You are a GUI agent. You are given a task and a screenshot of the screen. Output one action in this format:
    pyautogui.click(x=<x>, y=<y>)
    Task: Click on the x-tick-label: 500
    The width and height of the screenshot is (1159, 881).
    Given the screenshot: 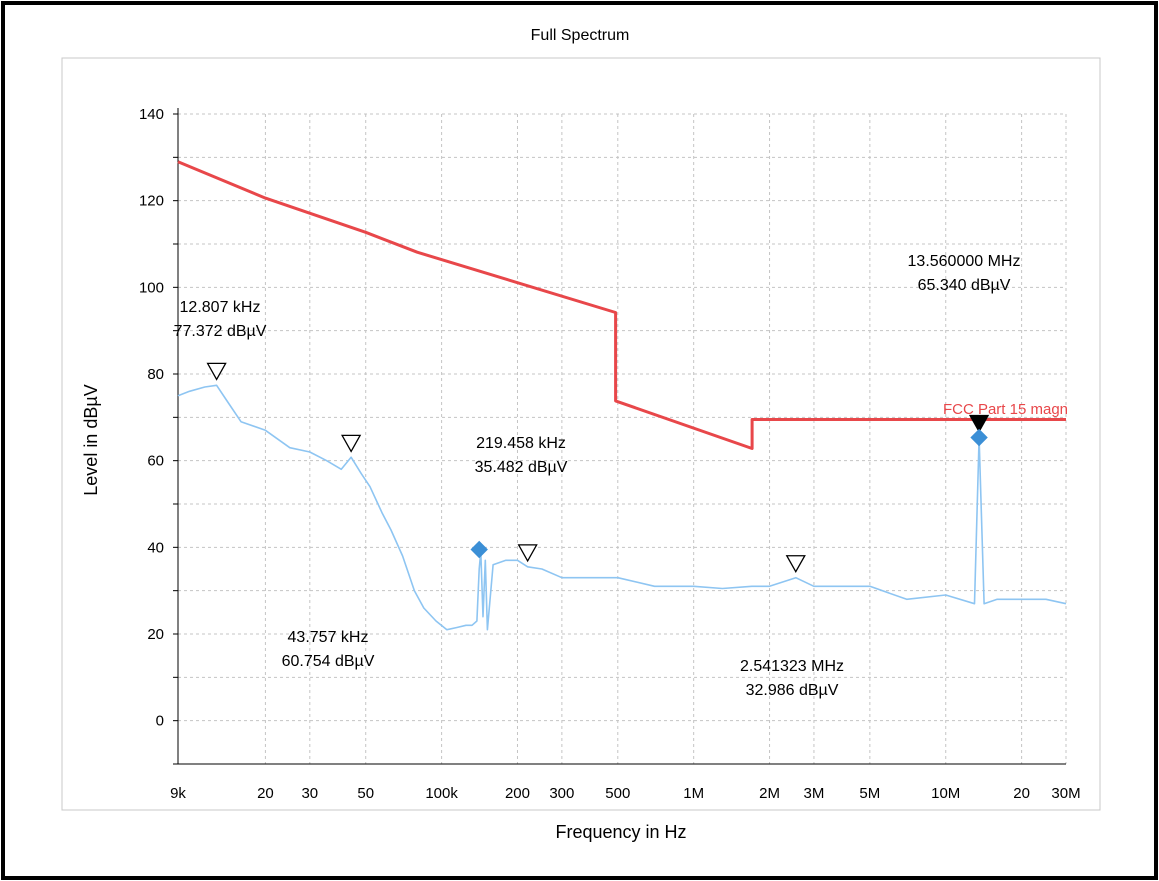 What is the action you would take?
    pyautogui.click(x=617, y=793)
    